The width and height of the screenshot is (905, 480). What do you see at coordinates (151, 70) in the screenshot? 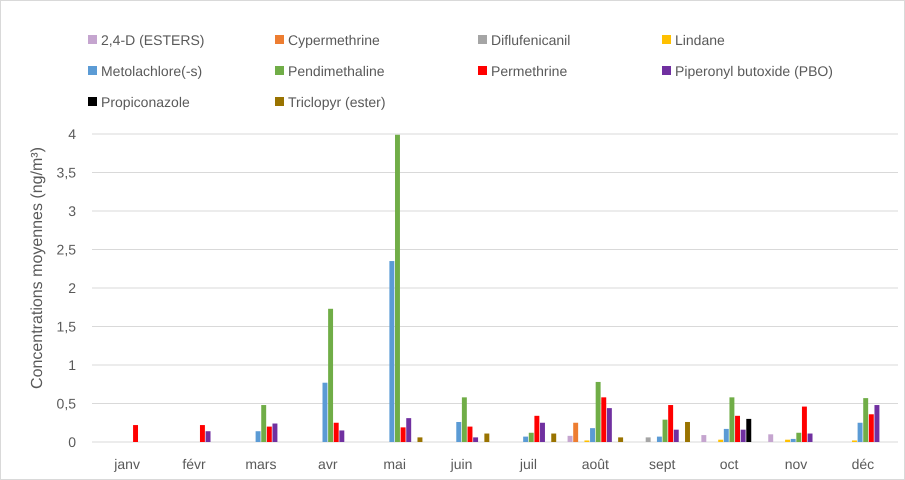
I see `legend-label: Metolachlore(-s)` at bounding box center [151, 70].